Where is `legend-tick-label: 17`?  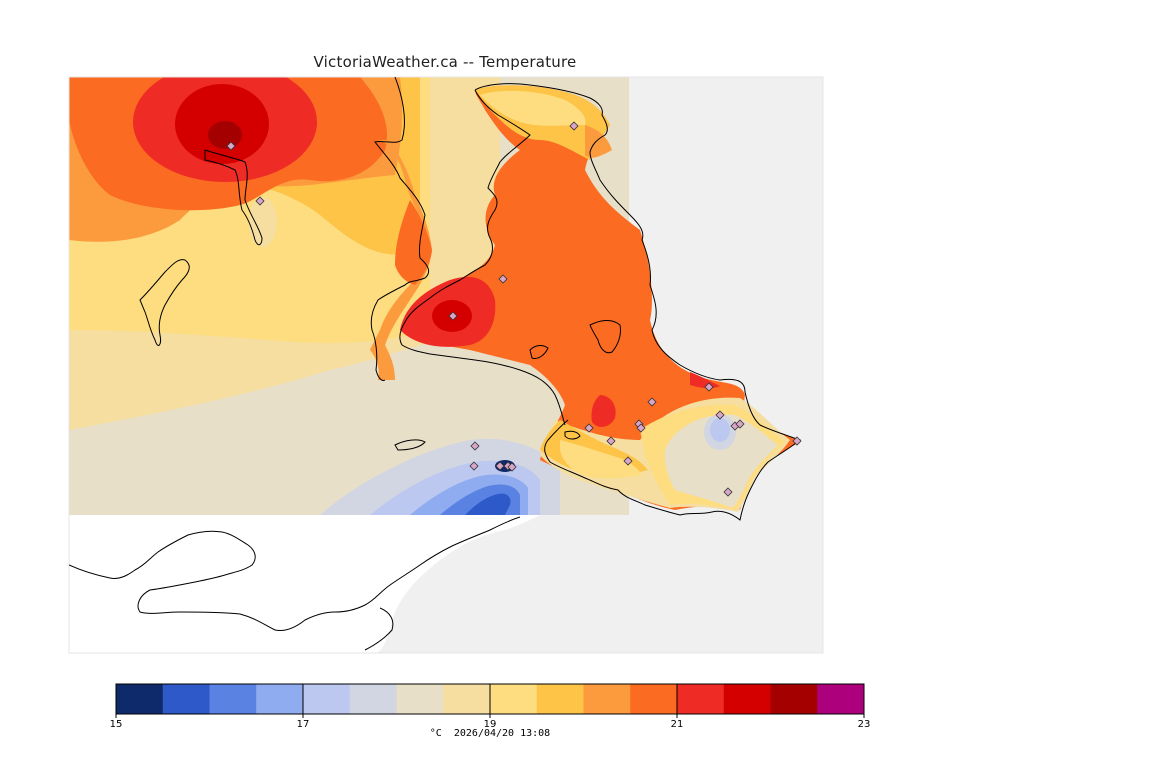
legend-tick-label: 17 is located at coordinates (303, 724).